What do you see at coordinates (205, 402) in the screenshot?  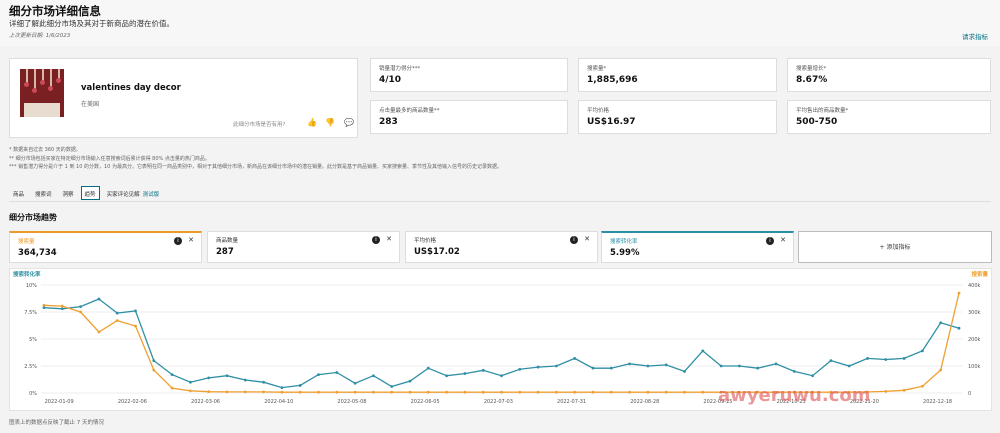 I see `x-tick-label: 2022-03-06` at bounding box center [205, 402].